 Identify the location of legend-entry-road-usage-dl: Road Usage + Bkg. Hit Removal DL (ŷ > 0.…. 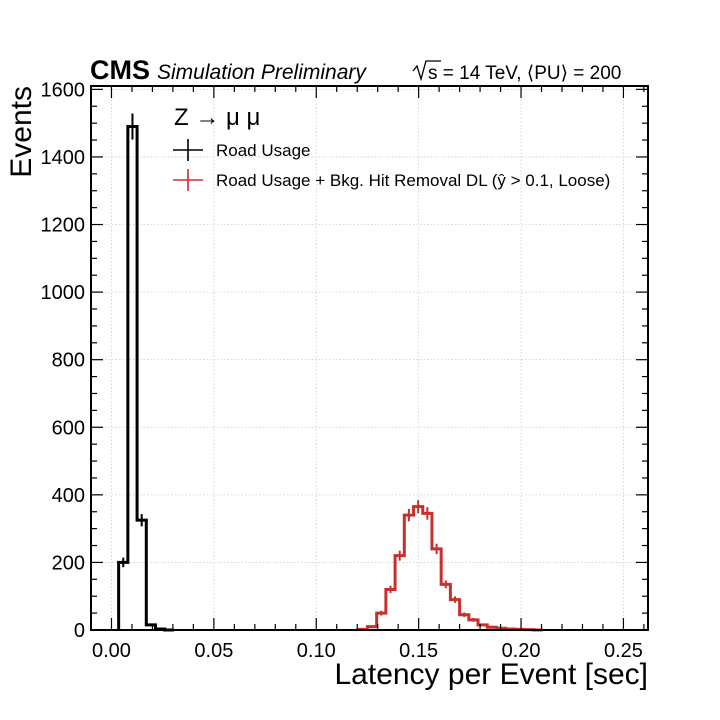
(391, 180).